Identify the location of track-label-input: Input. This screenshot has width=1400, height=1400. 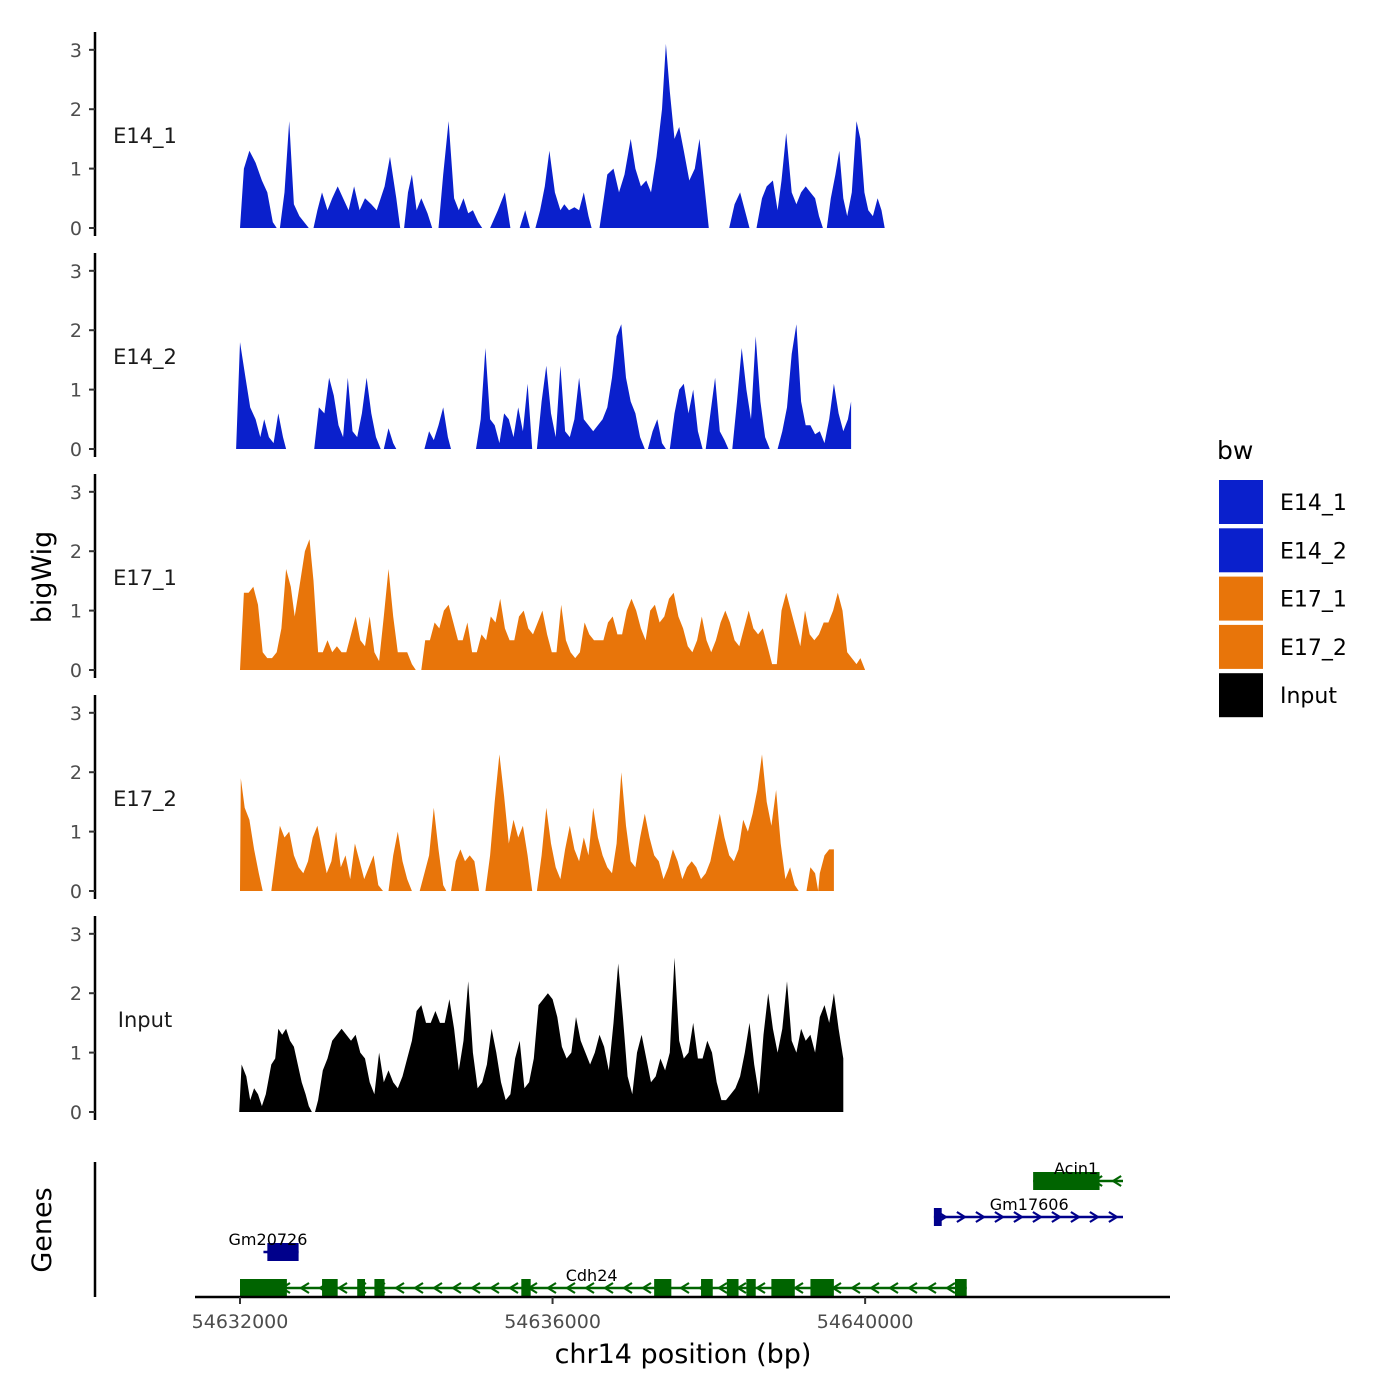
(145, 1020).